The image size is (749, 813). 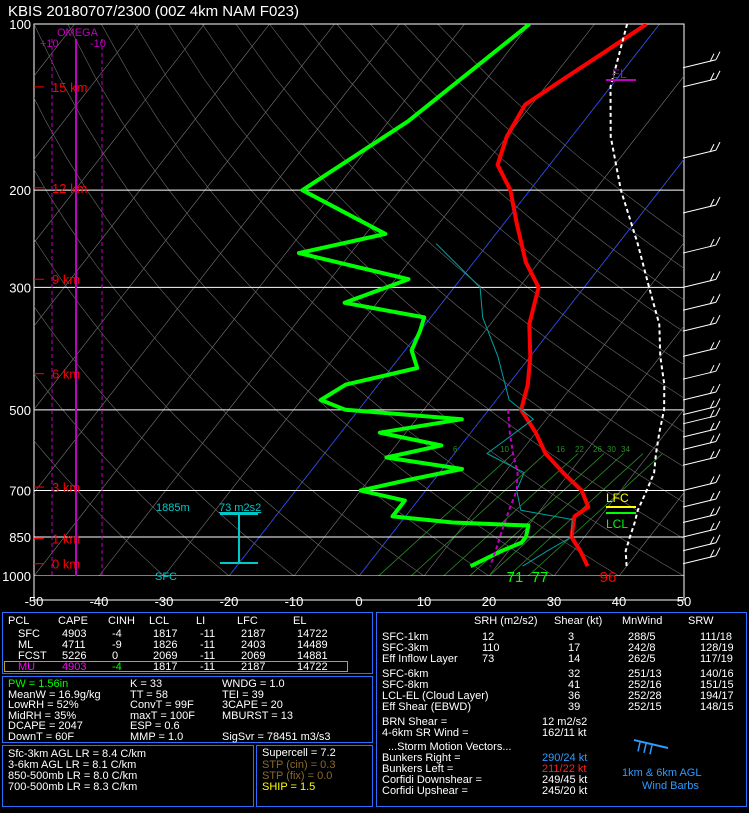 What do you see at coordinates (515, 577) in the screenshot?
I see `surface-value: 71` at bounding box center [515, 577].